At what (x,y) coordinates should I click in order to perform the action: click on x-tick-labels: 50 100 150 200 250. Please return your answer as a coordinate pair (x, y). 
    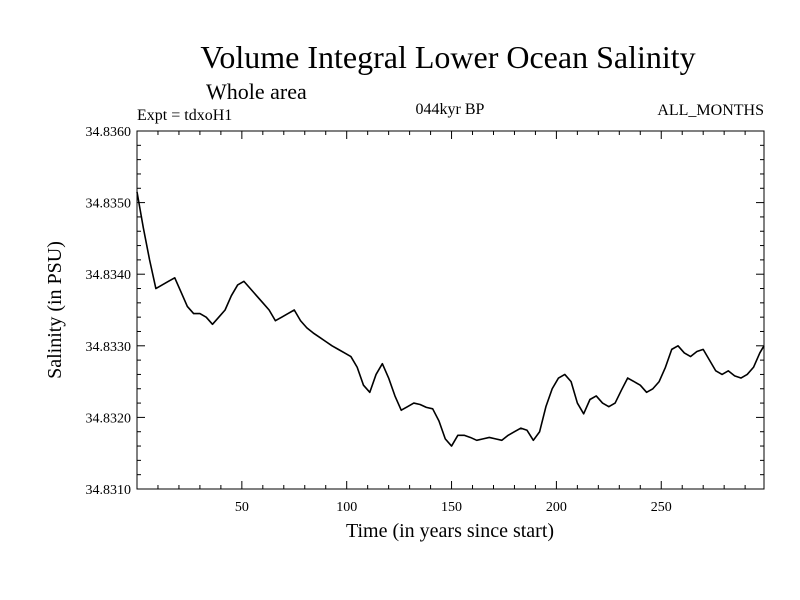
    Looking at the image, I should click on (453, 507).